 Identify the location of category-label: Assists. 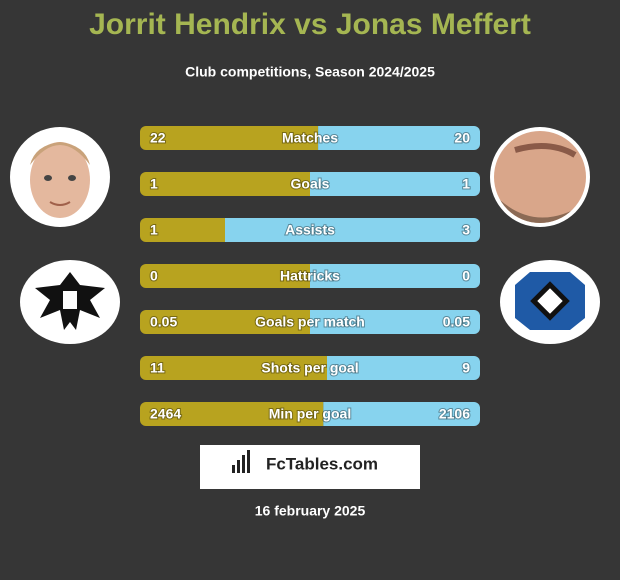
(310, 230).